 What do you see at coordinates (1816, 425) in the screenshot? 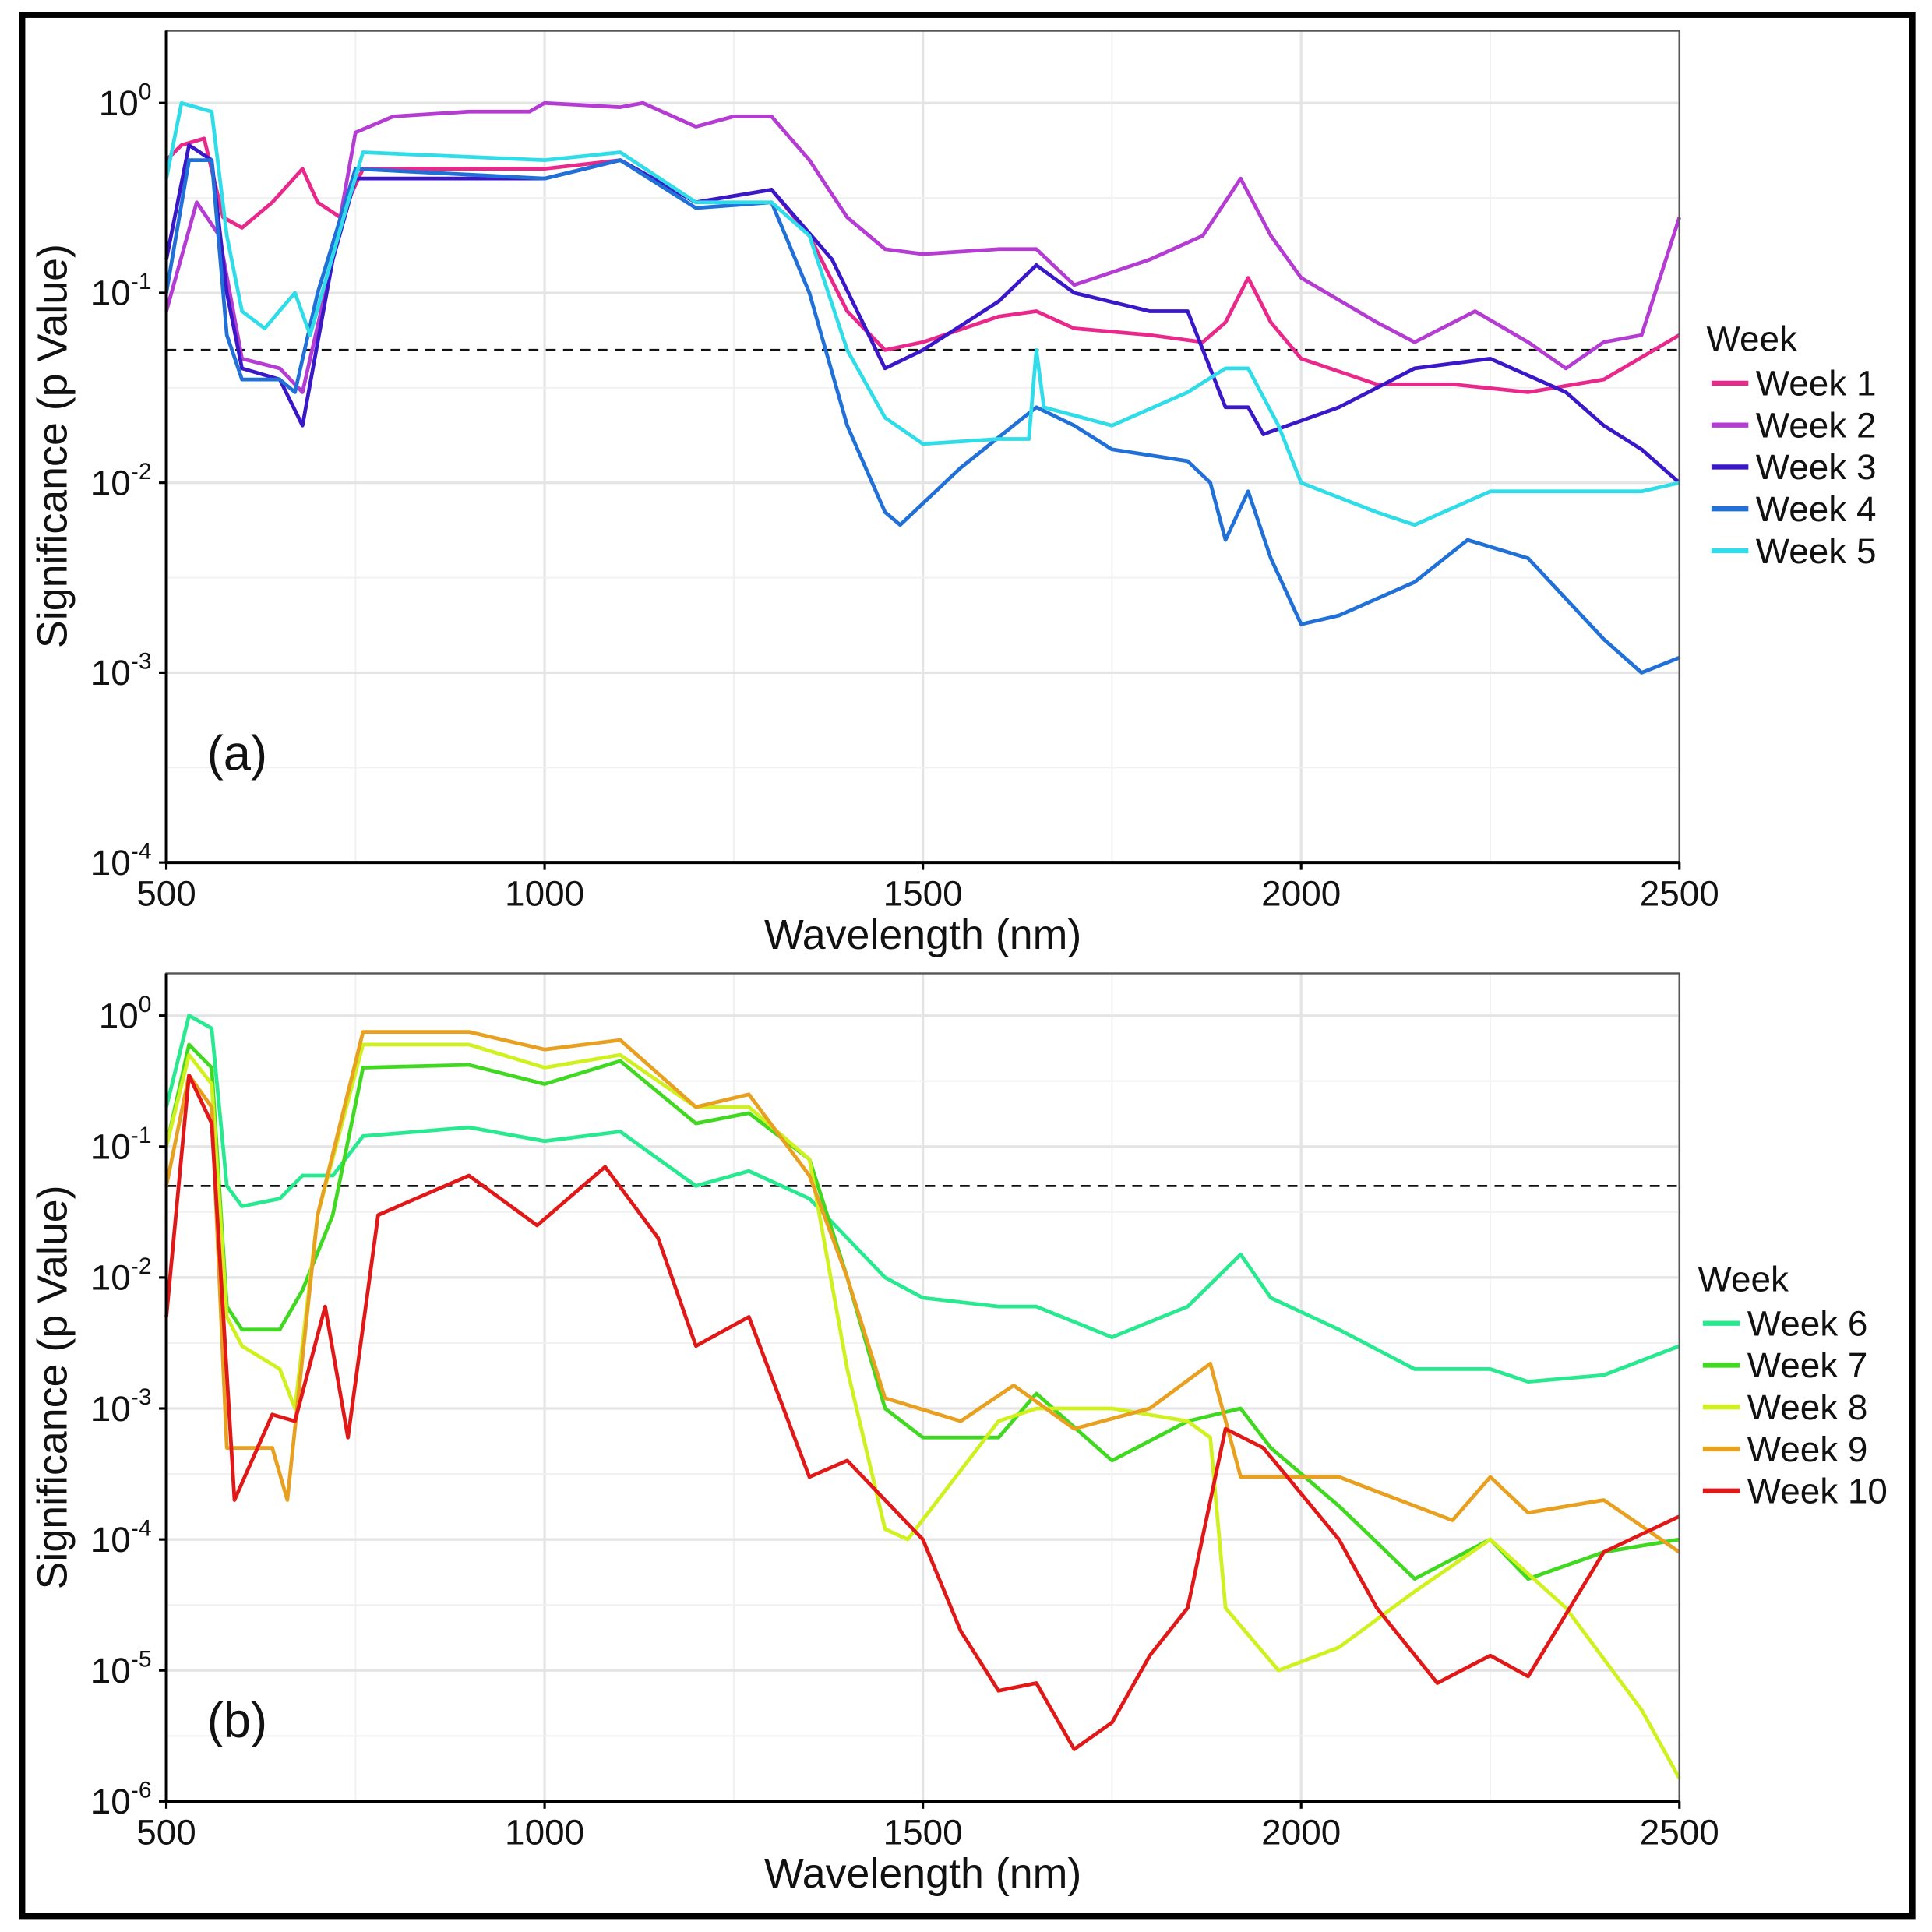
I see `legend-label: Week 2` at bounding box center [1816, 425].